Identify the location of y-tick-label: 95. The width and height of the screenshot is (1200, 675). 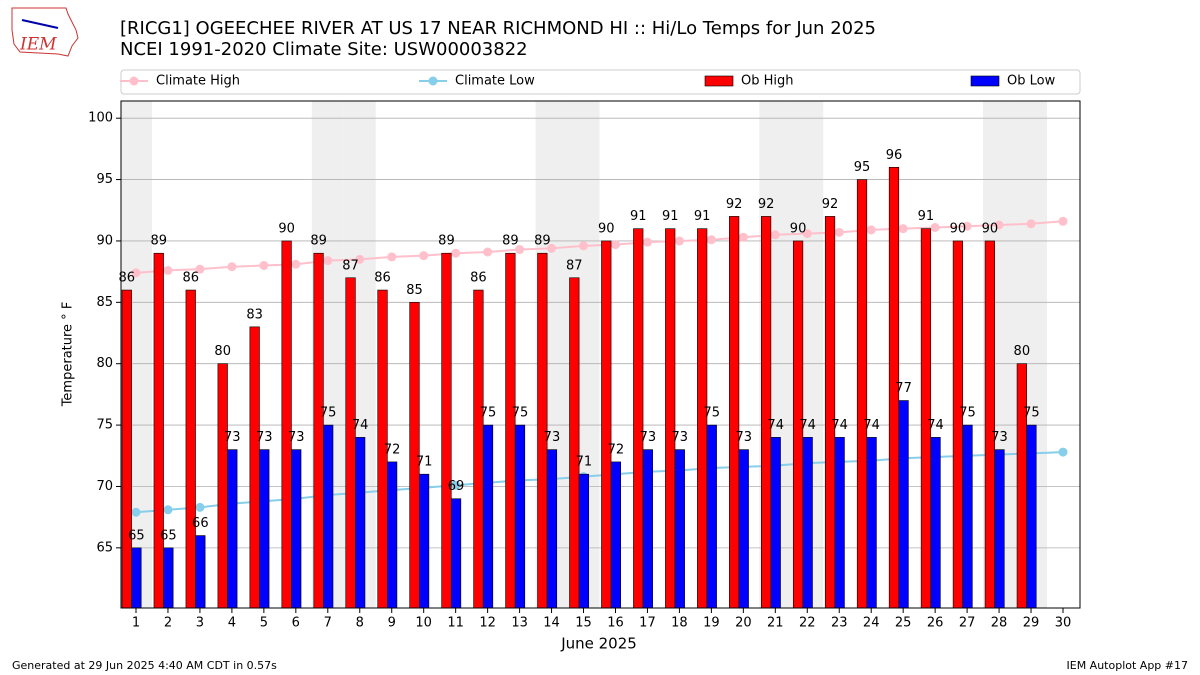
(104, 179).